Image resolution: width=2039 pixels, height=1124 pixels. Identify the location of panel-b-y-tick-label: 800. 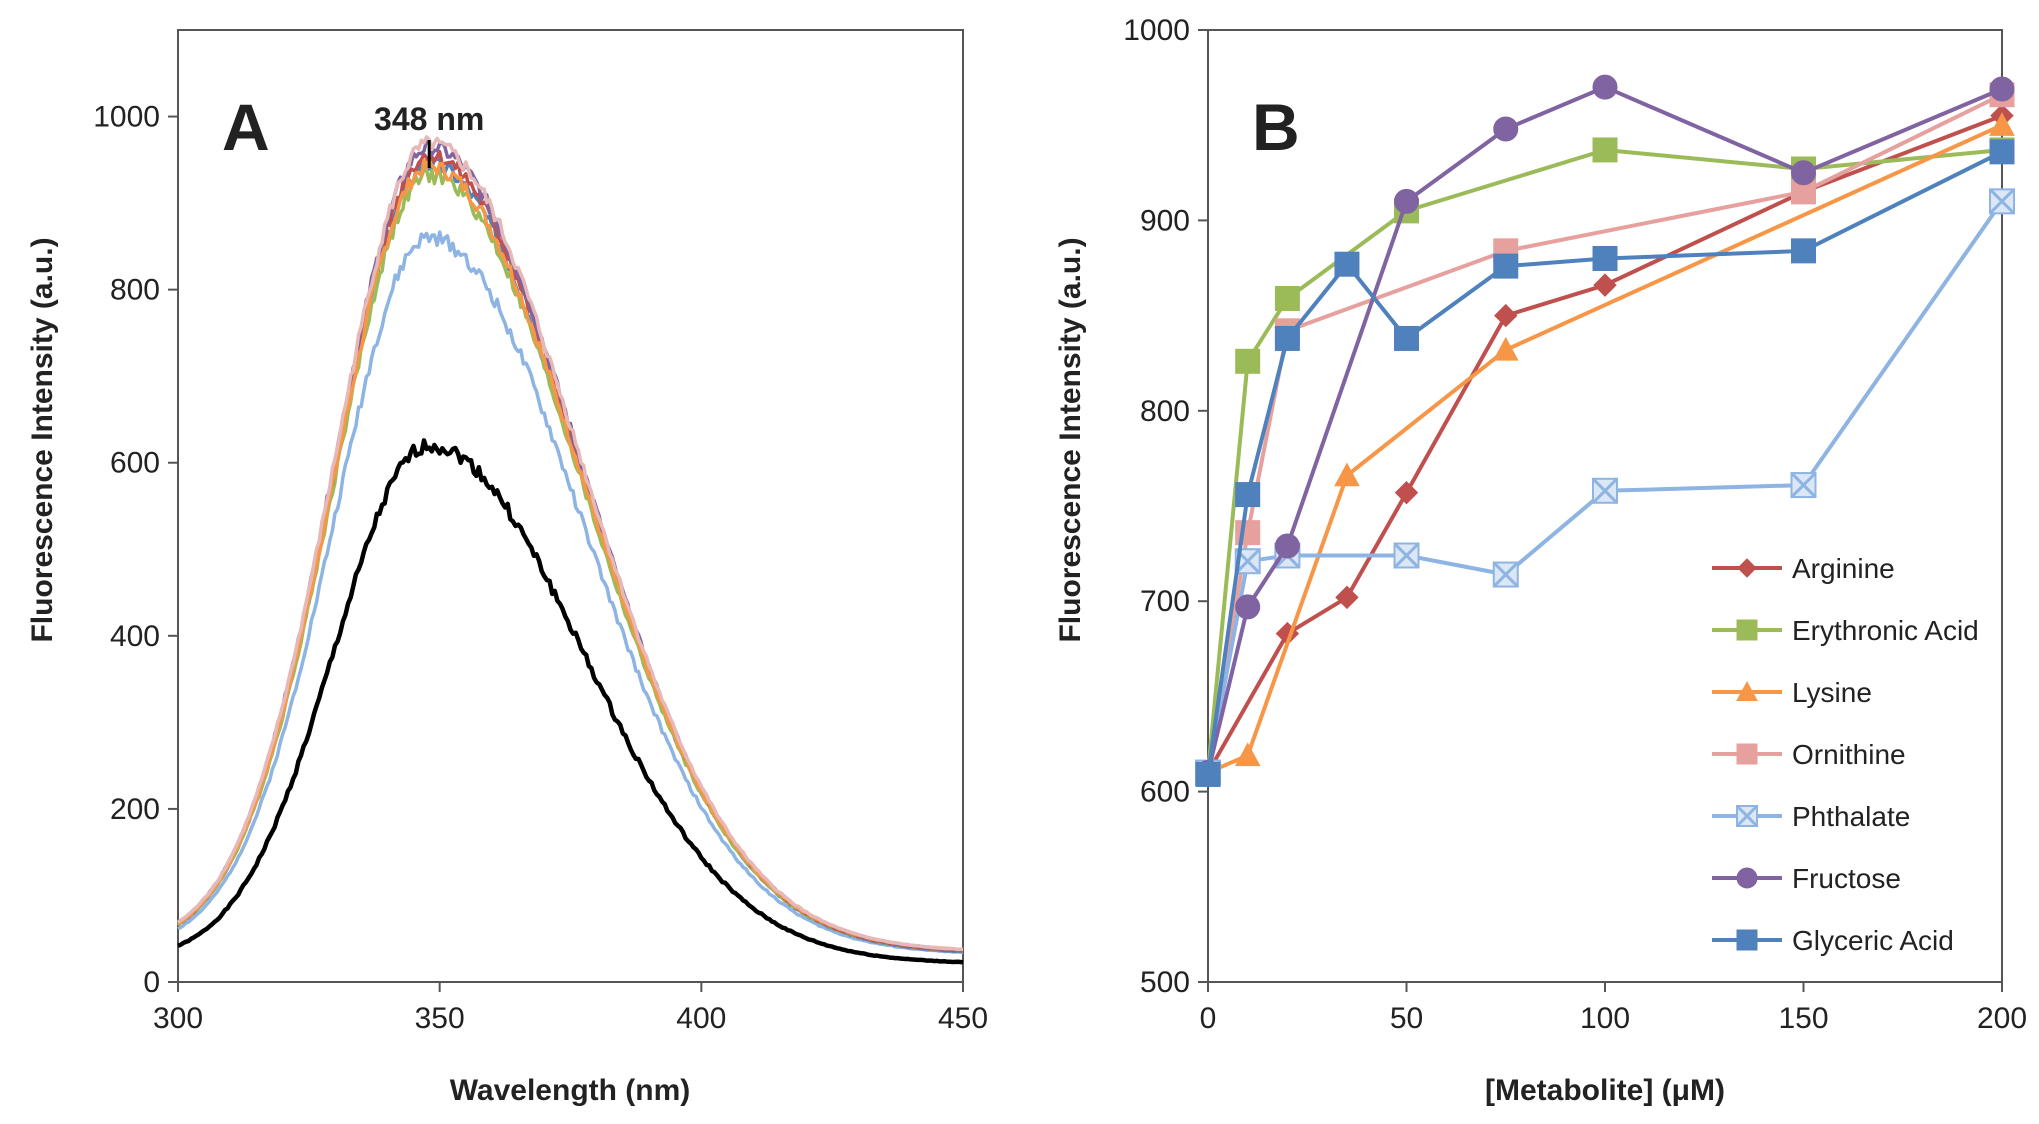
(1165, 411).